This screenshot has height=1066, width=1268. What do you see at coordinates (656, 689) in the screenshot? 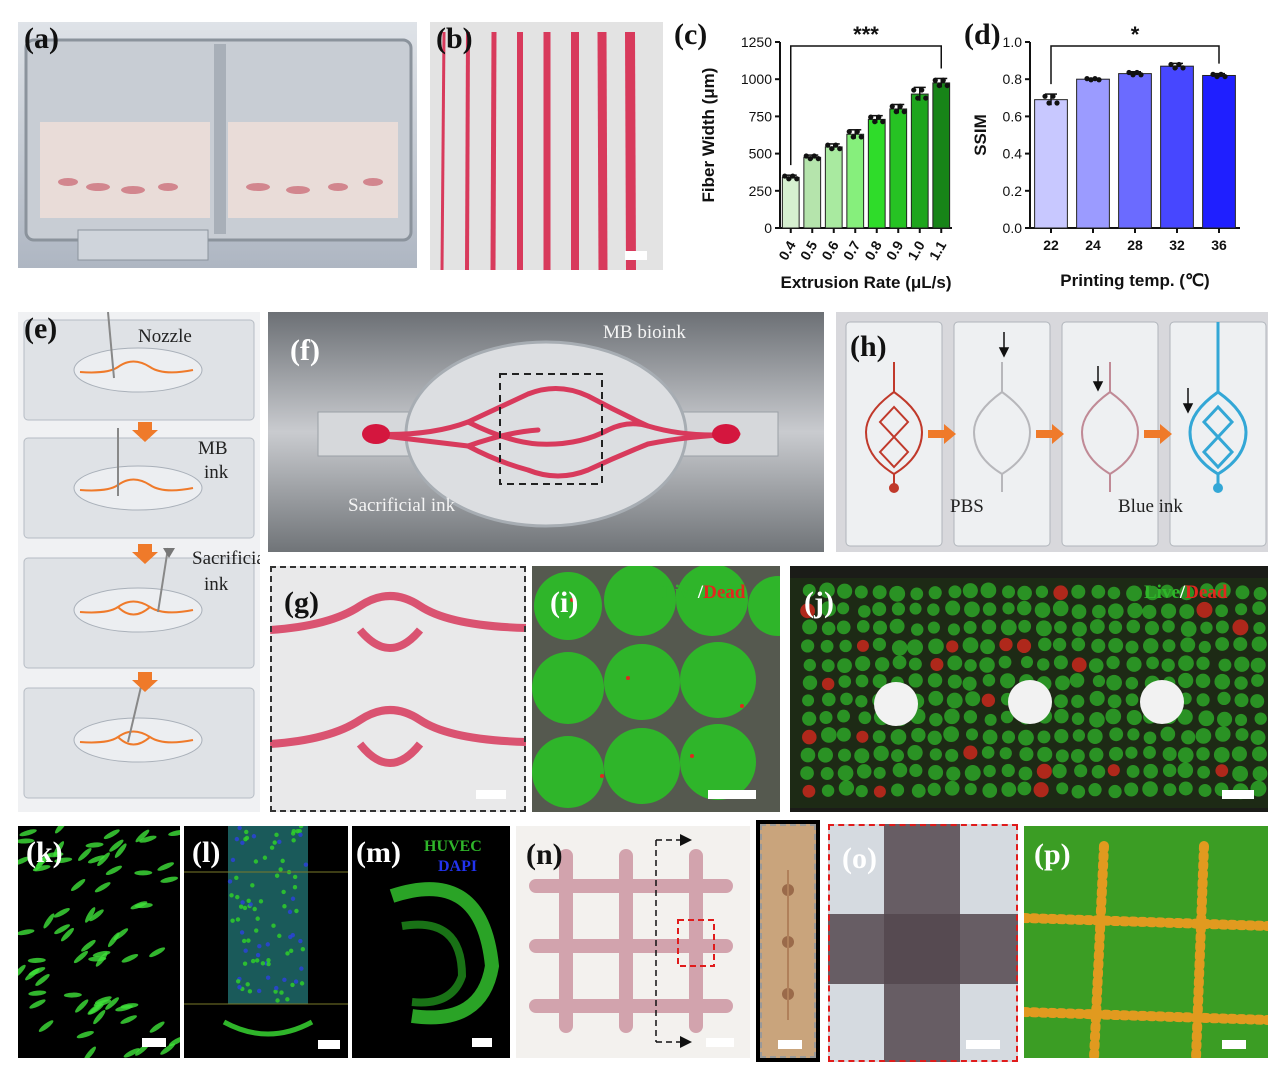
I see `panel-i-fluorescence: (i) Live/Dead` at bounding box center [656, 689].